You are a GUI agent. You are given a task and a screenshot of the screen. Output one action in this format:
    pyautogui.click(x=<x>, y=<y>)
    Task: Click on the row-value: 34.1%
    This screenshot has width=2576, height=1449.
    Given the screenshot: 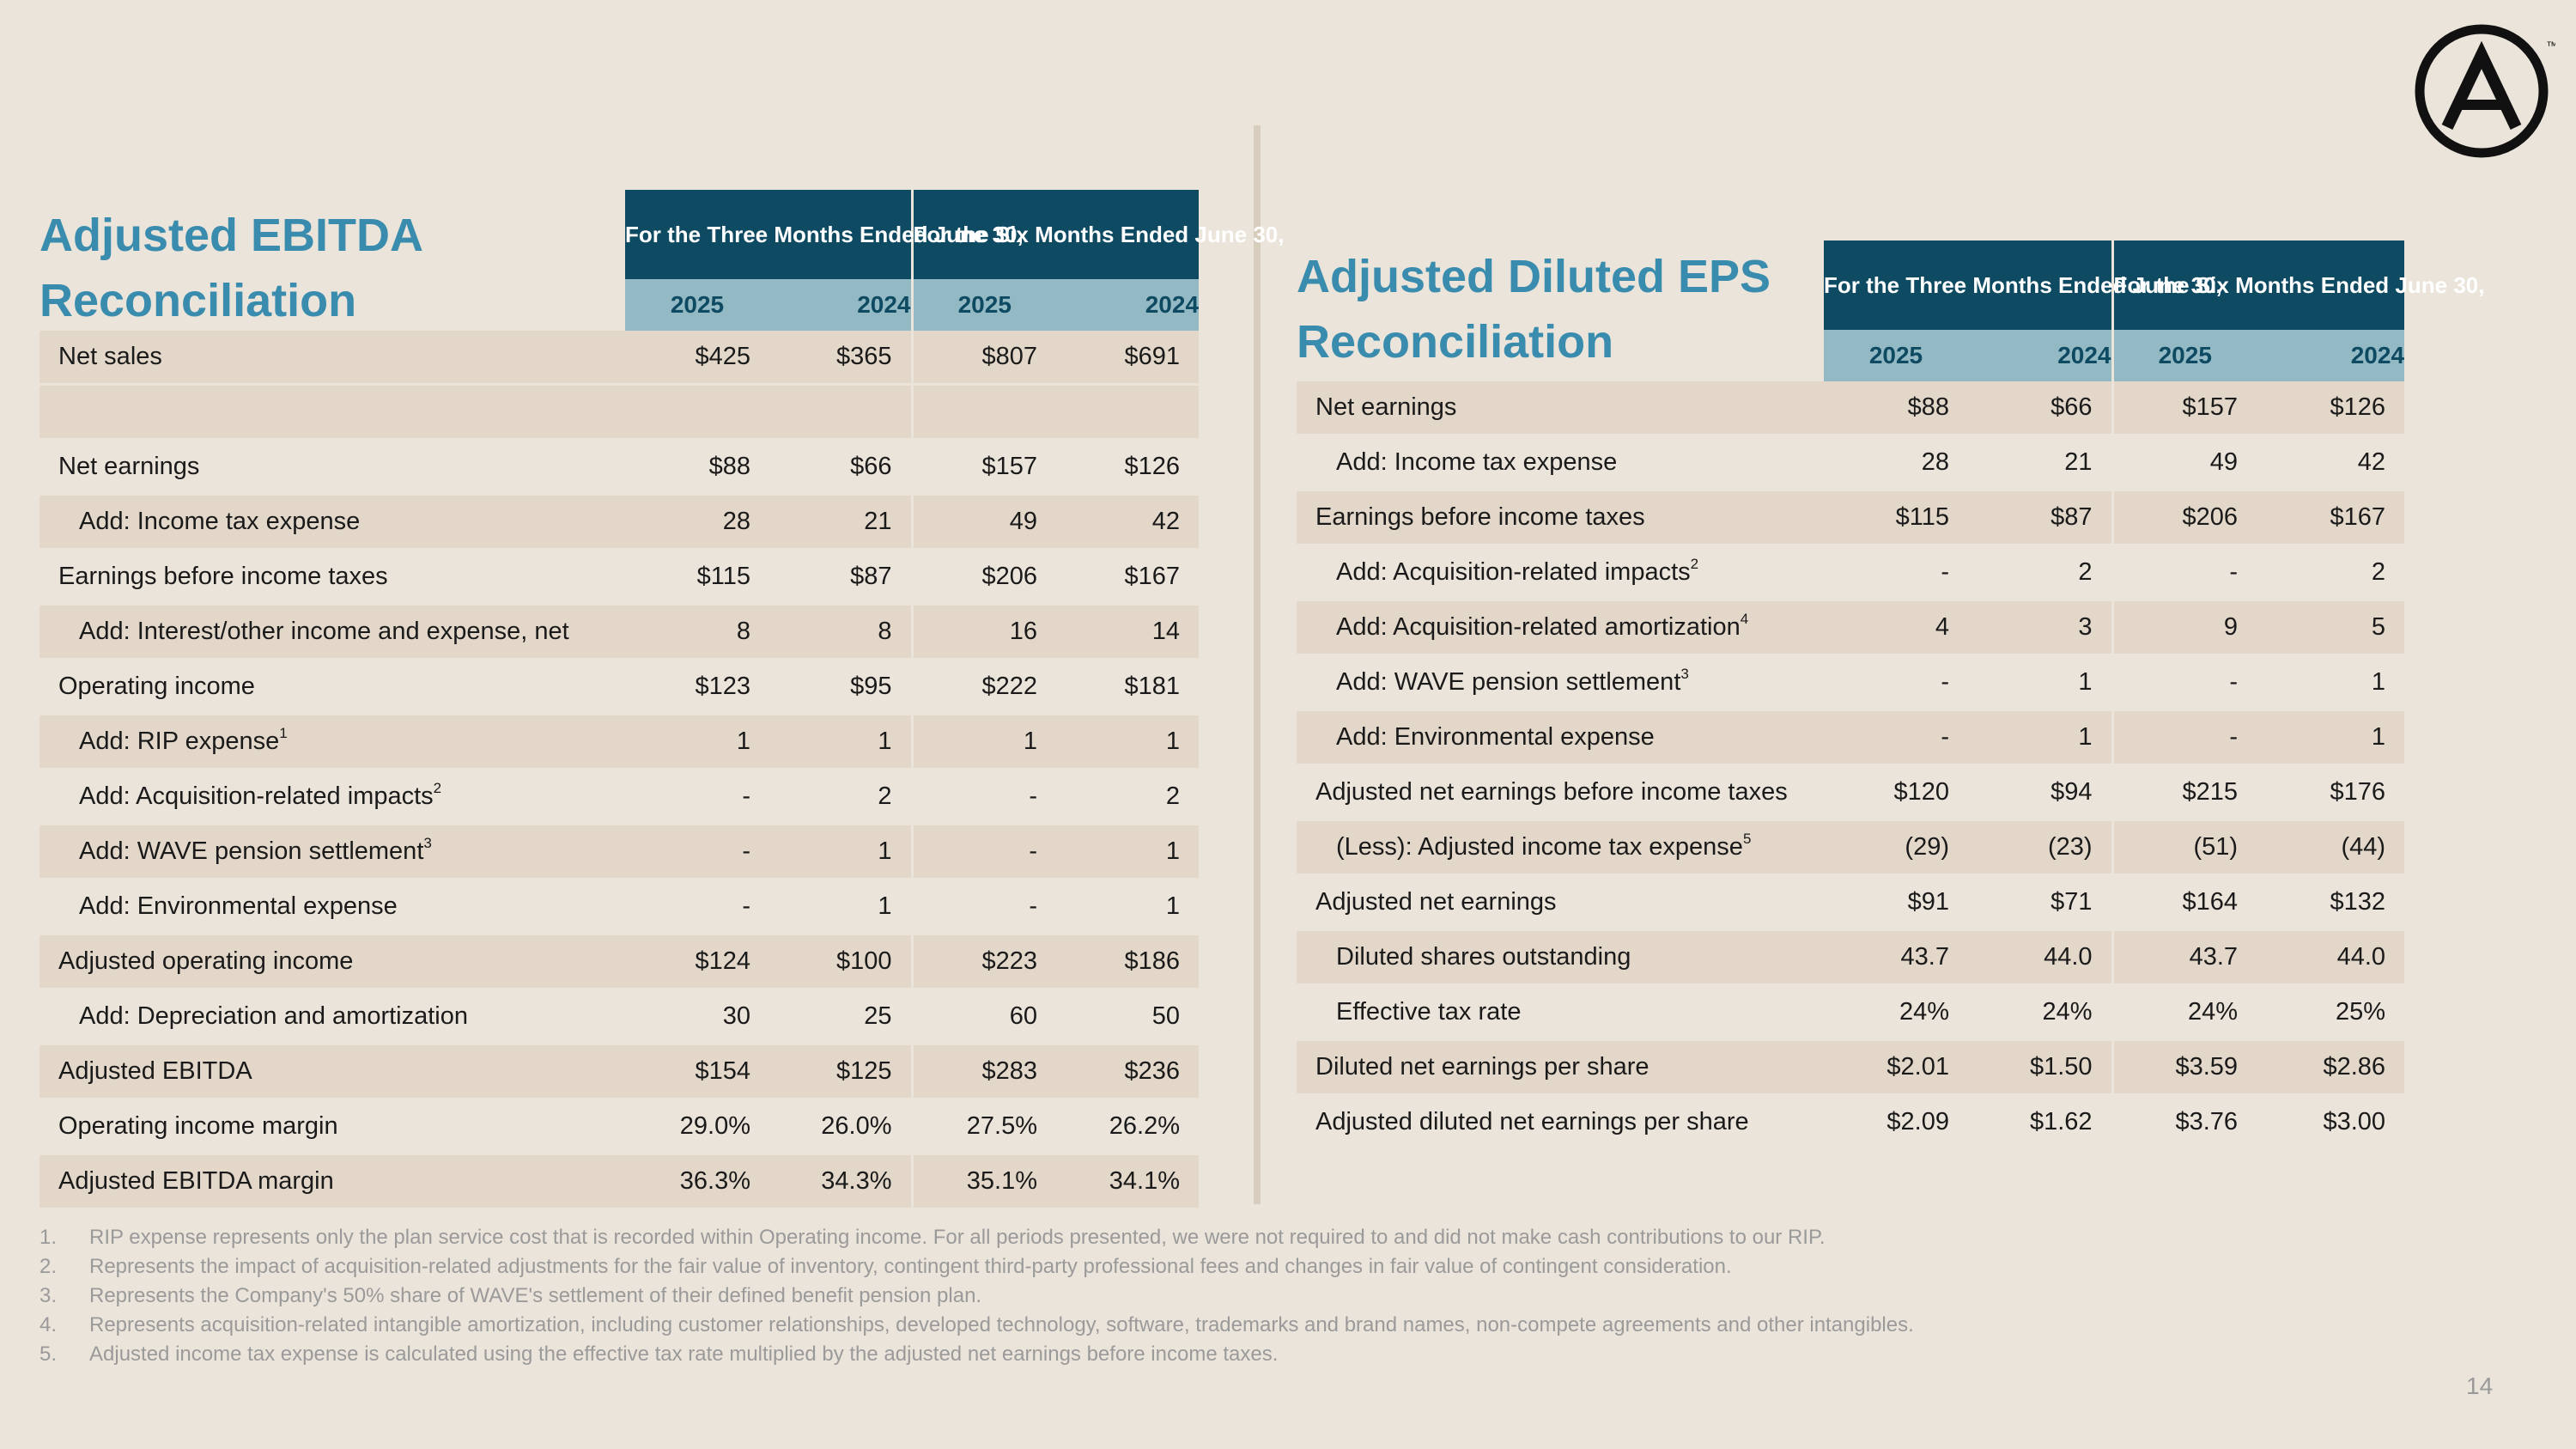 What is the action you would take?
    pyautogui.click(x=1128, y=1182)
    